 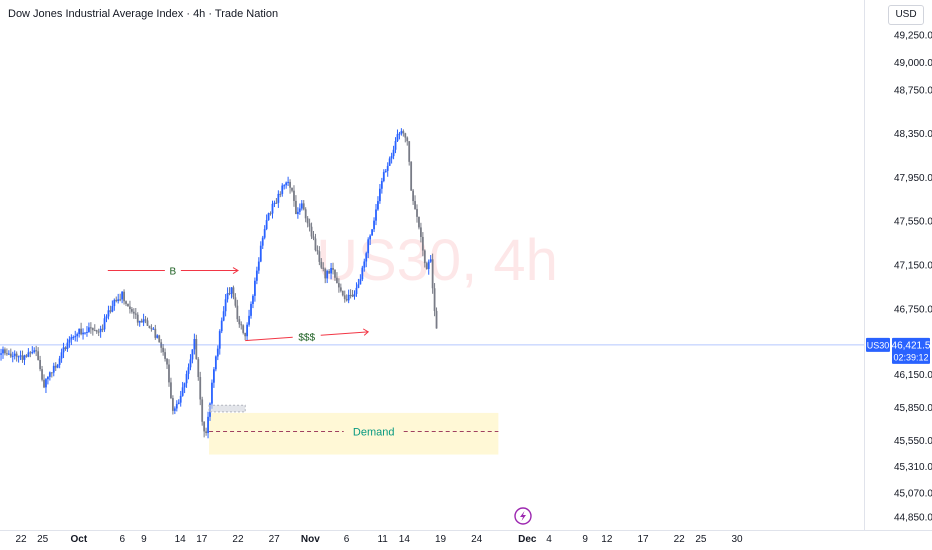 What do you see at coordinates (906, 15) in the screenshot?
I see `currency-selector: USD` at bounding box center [906, 15].